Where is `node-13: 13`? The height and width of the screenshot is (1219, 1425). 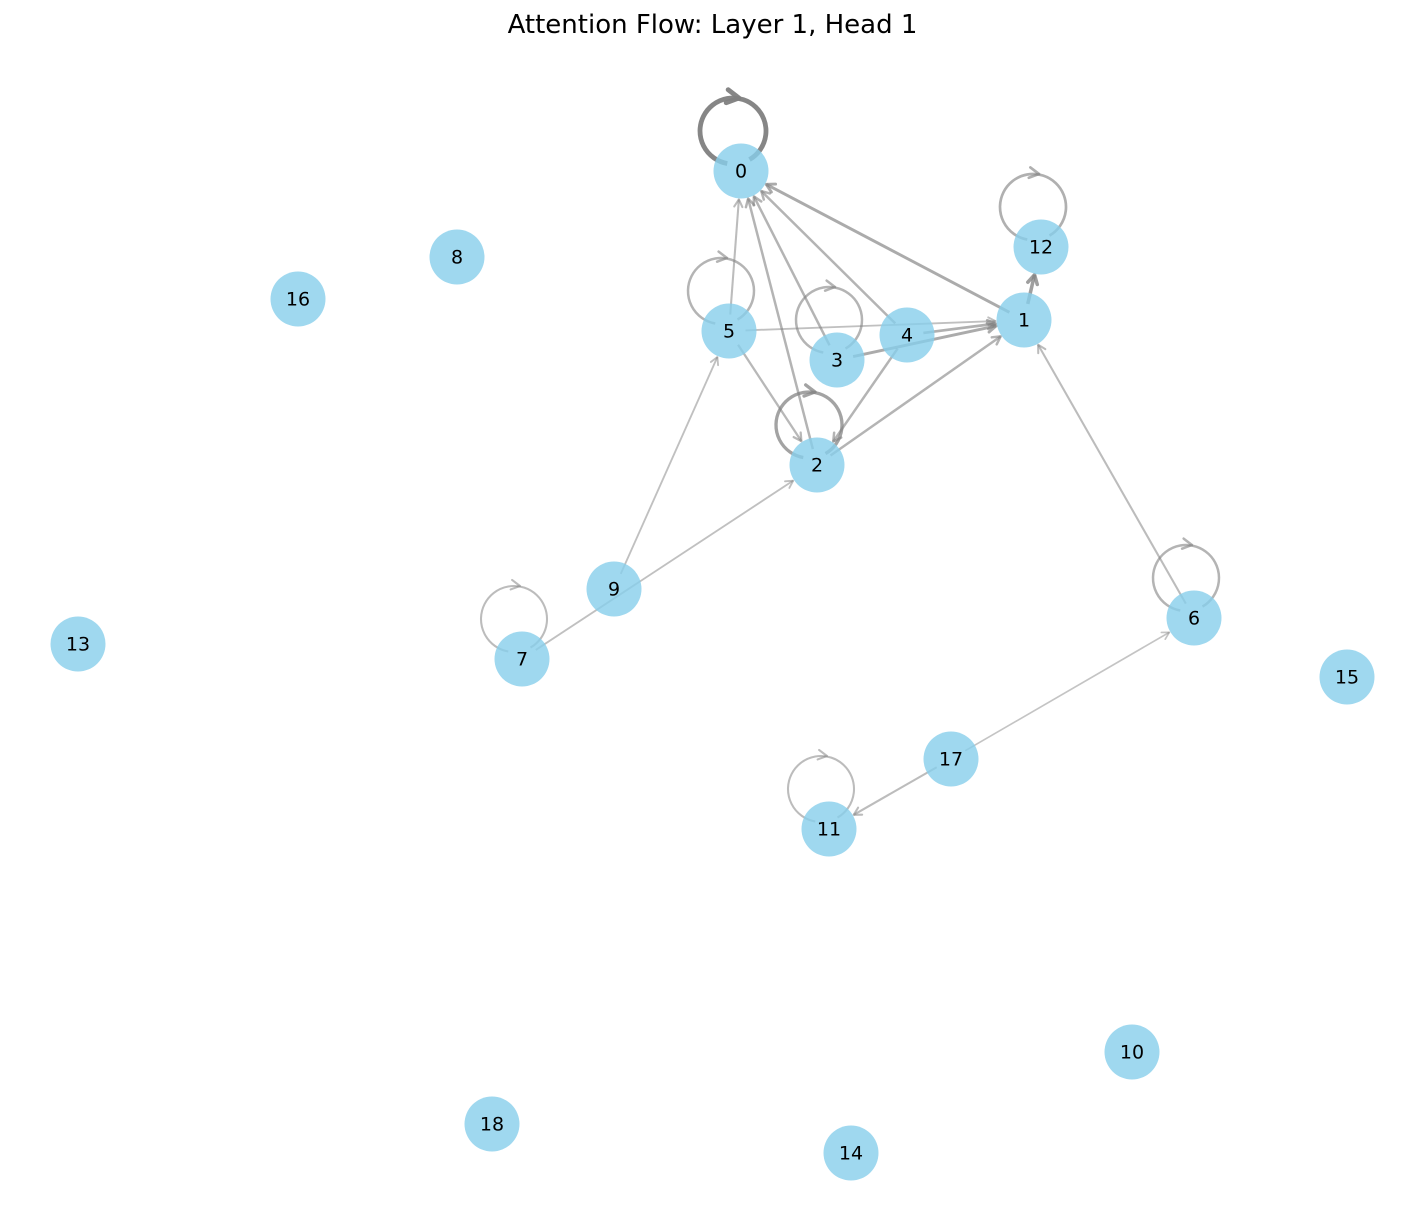
node-13: 13 is located at coordinates (78, 644).